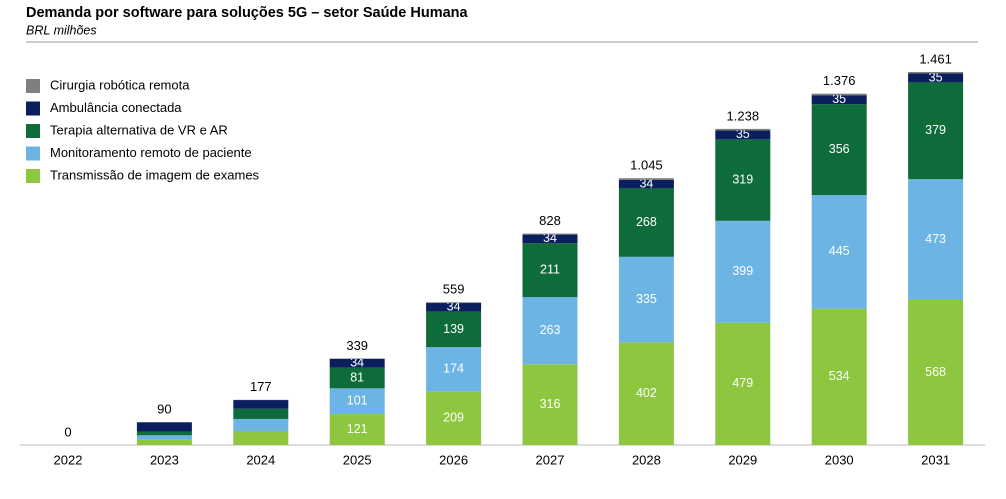 The image size is (1006, 499). Describe the element at coordinates (839, 80) in the screenshot. I see `total-label: 1.376` at that location.